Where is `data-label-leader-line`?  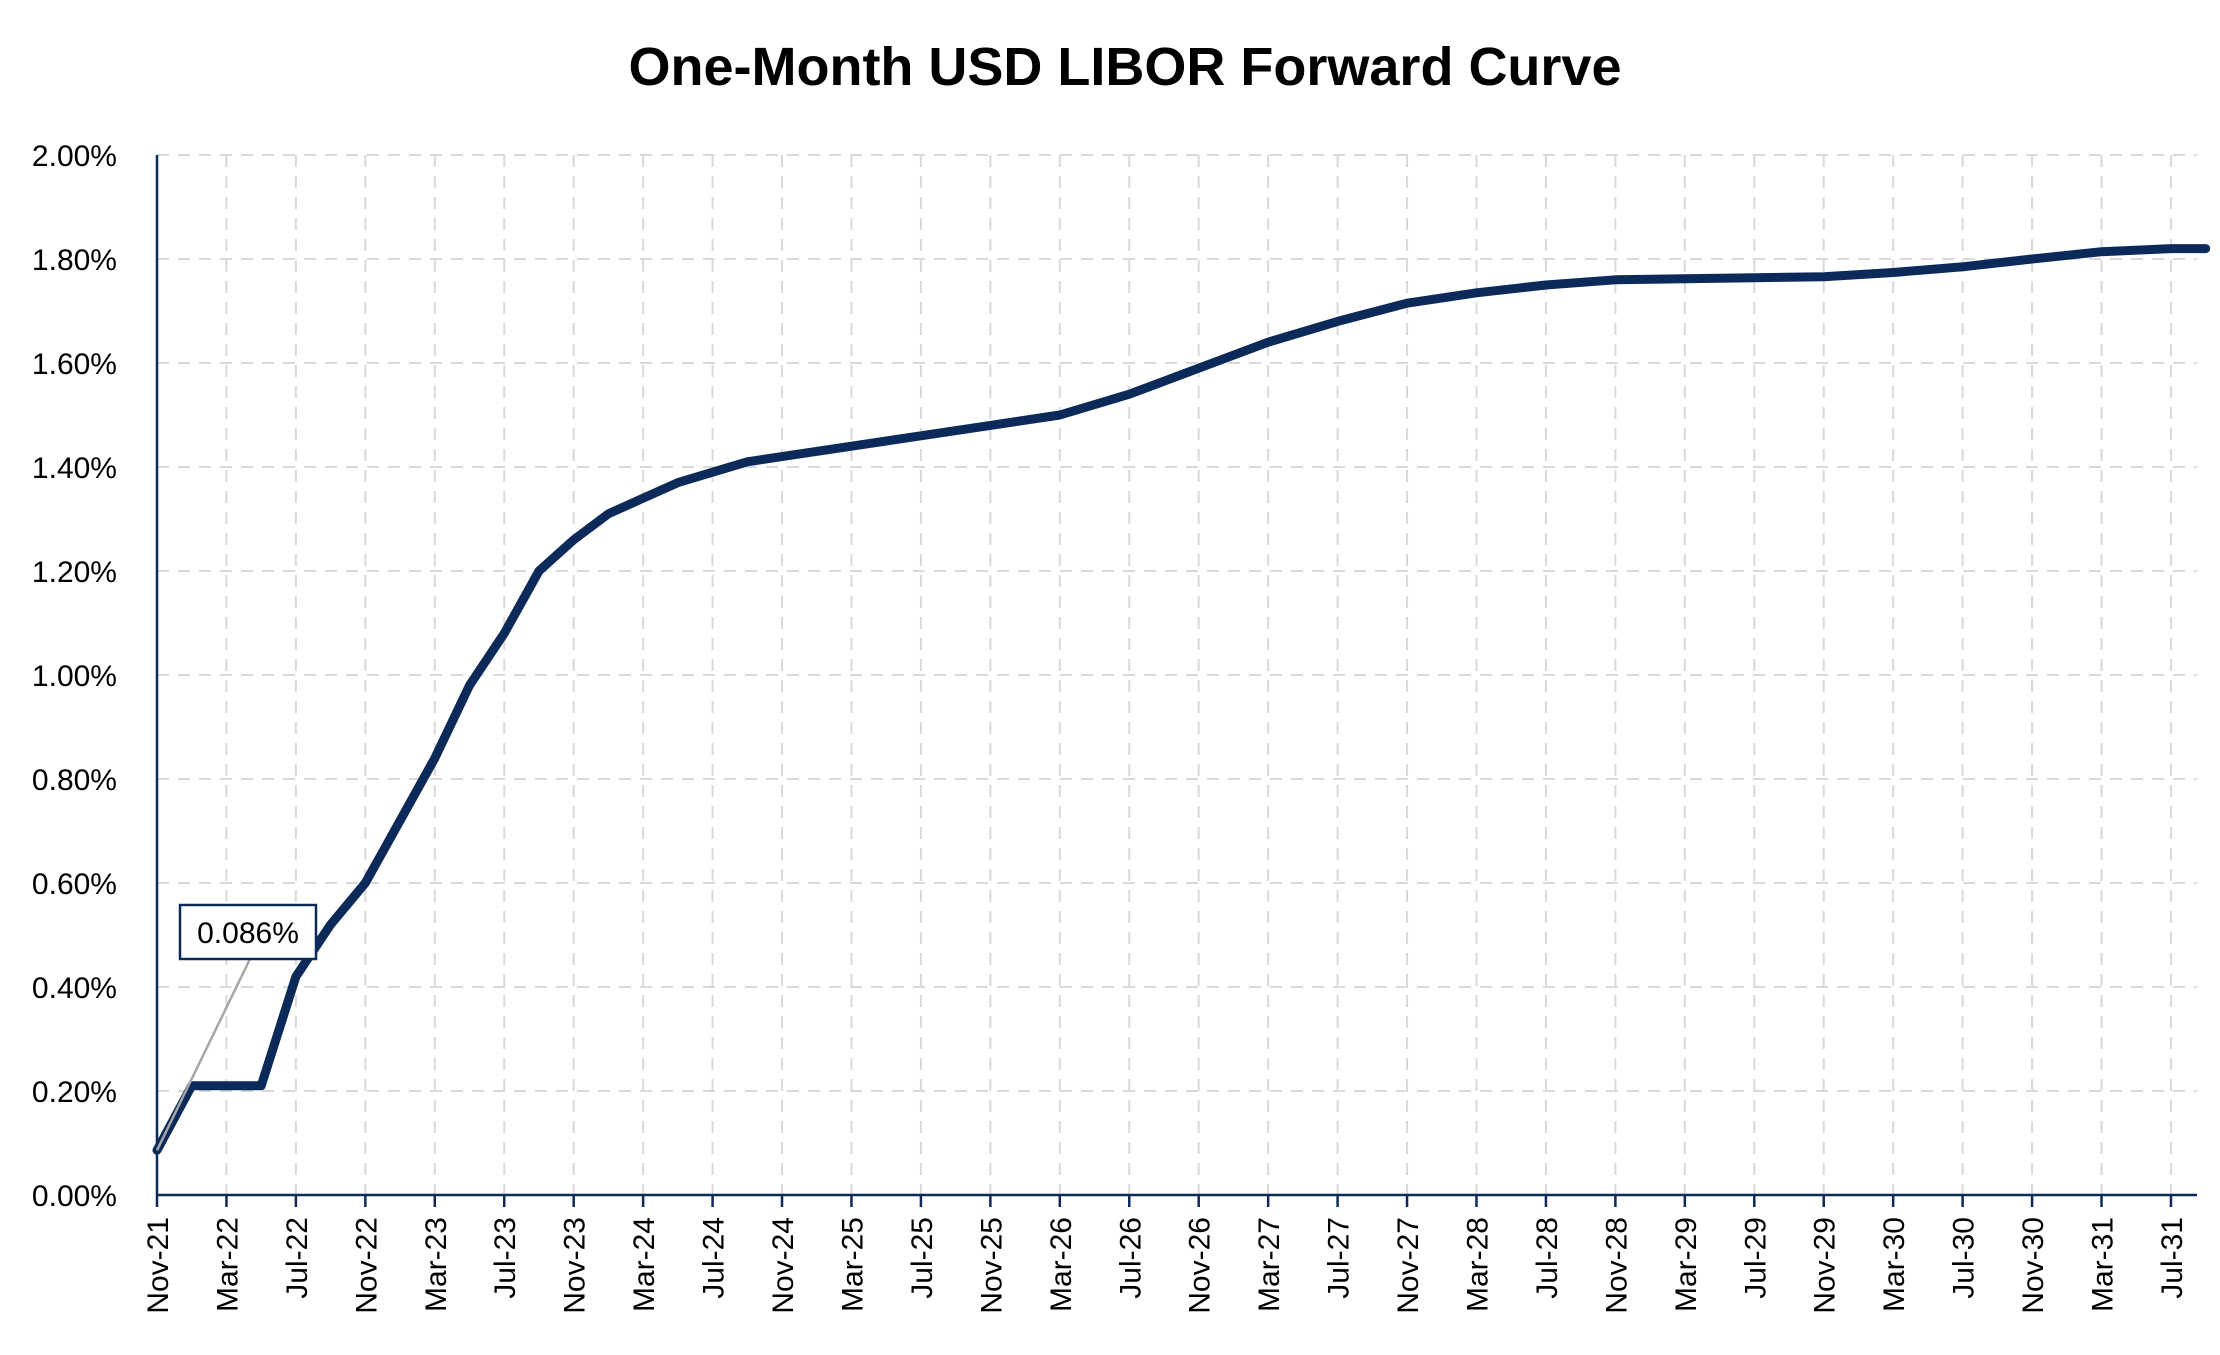
data-label-leader-line is located at coordinates (203, 1054).